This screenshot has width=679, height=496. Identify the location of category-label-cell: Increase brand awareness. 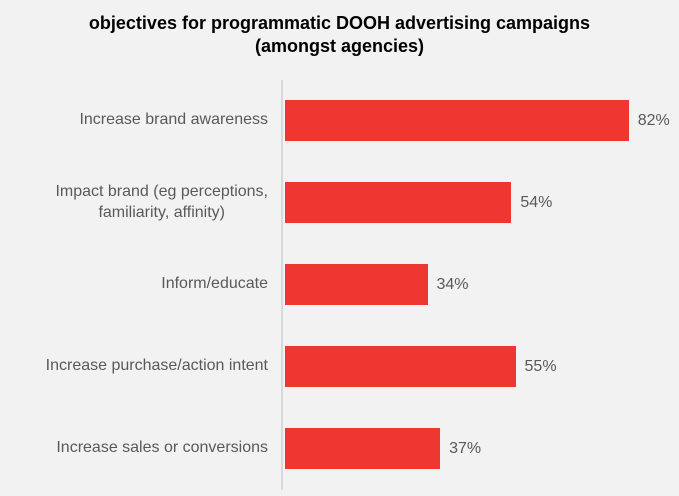
(141, 120).